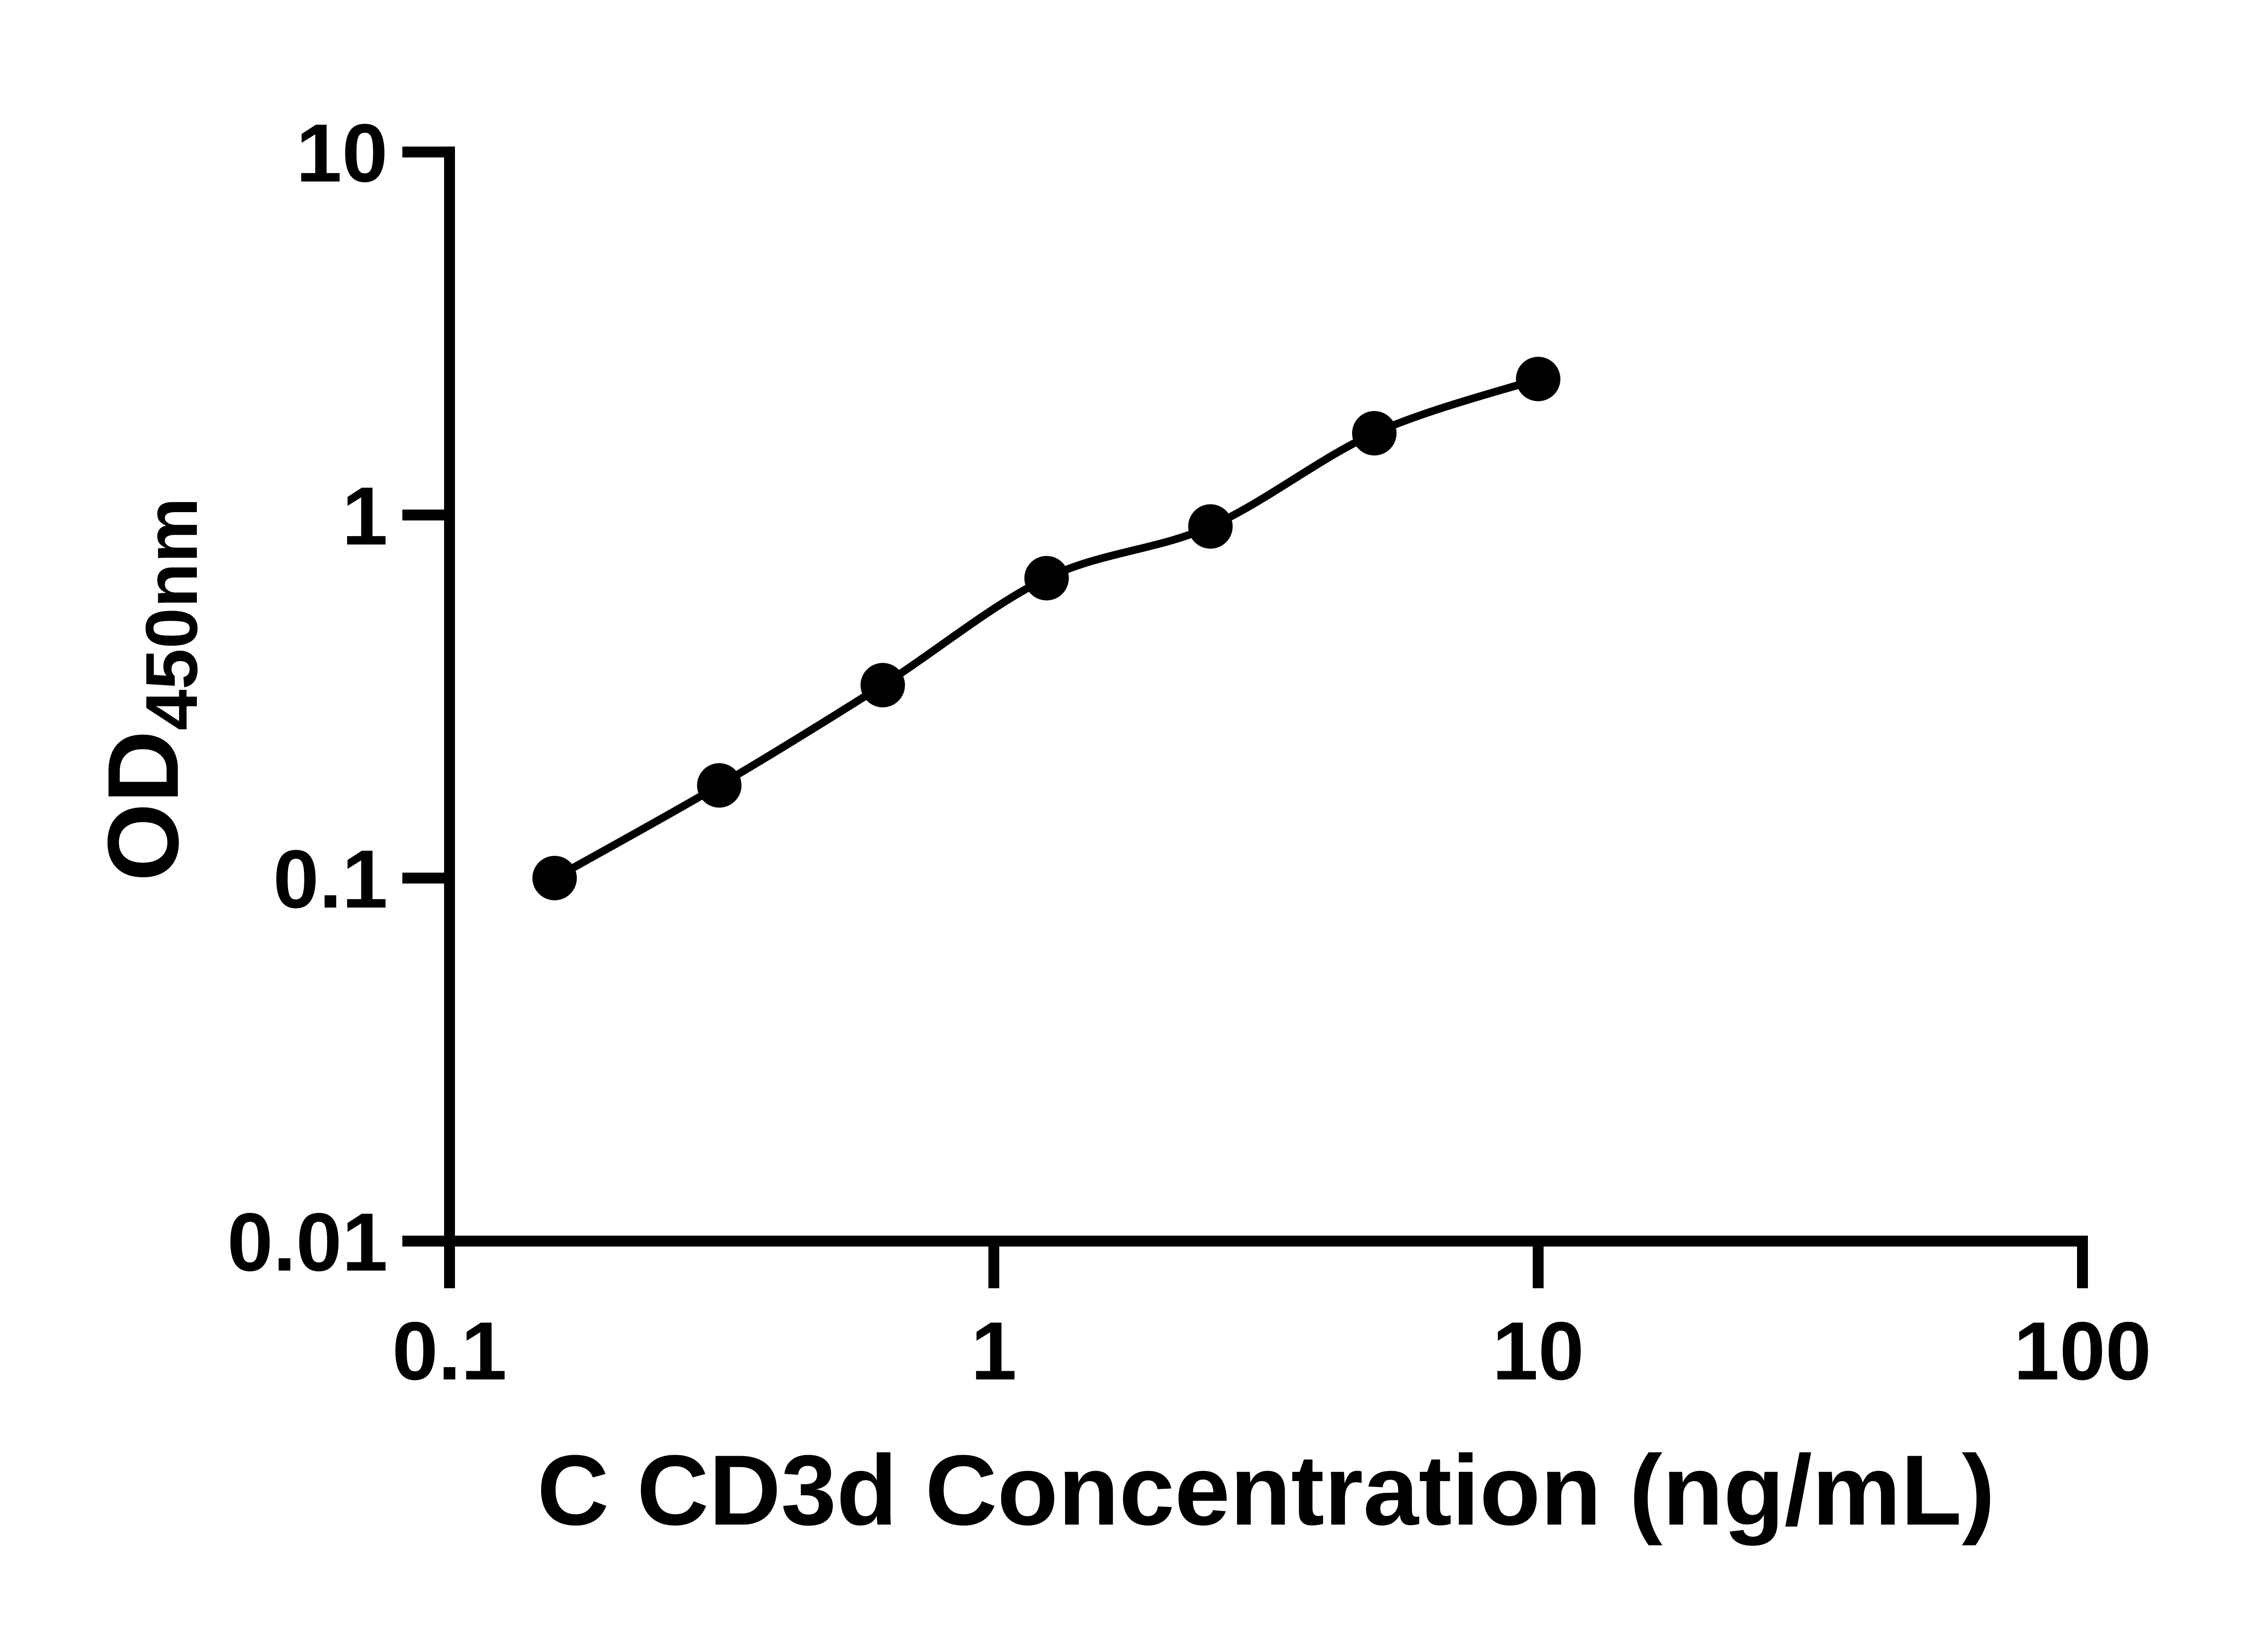 This screenshot has height=1633, width=2268. I want to click on y-axis-title-main: OD, so click(144, 805).